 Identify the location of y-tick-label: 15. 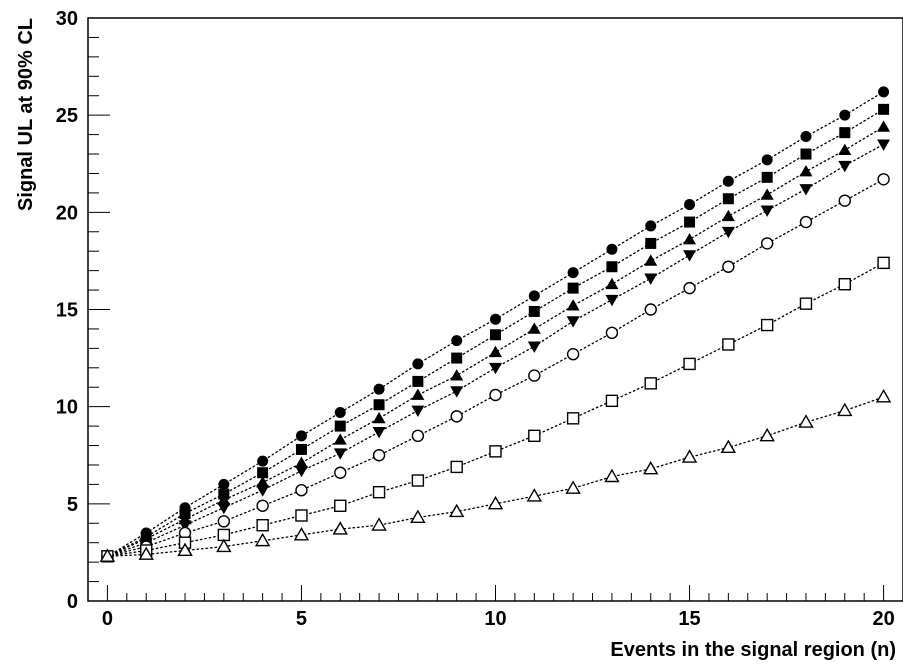
(67, 311).